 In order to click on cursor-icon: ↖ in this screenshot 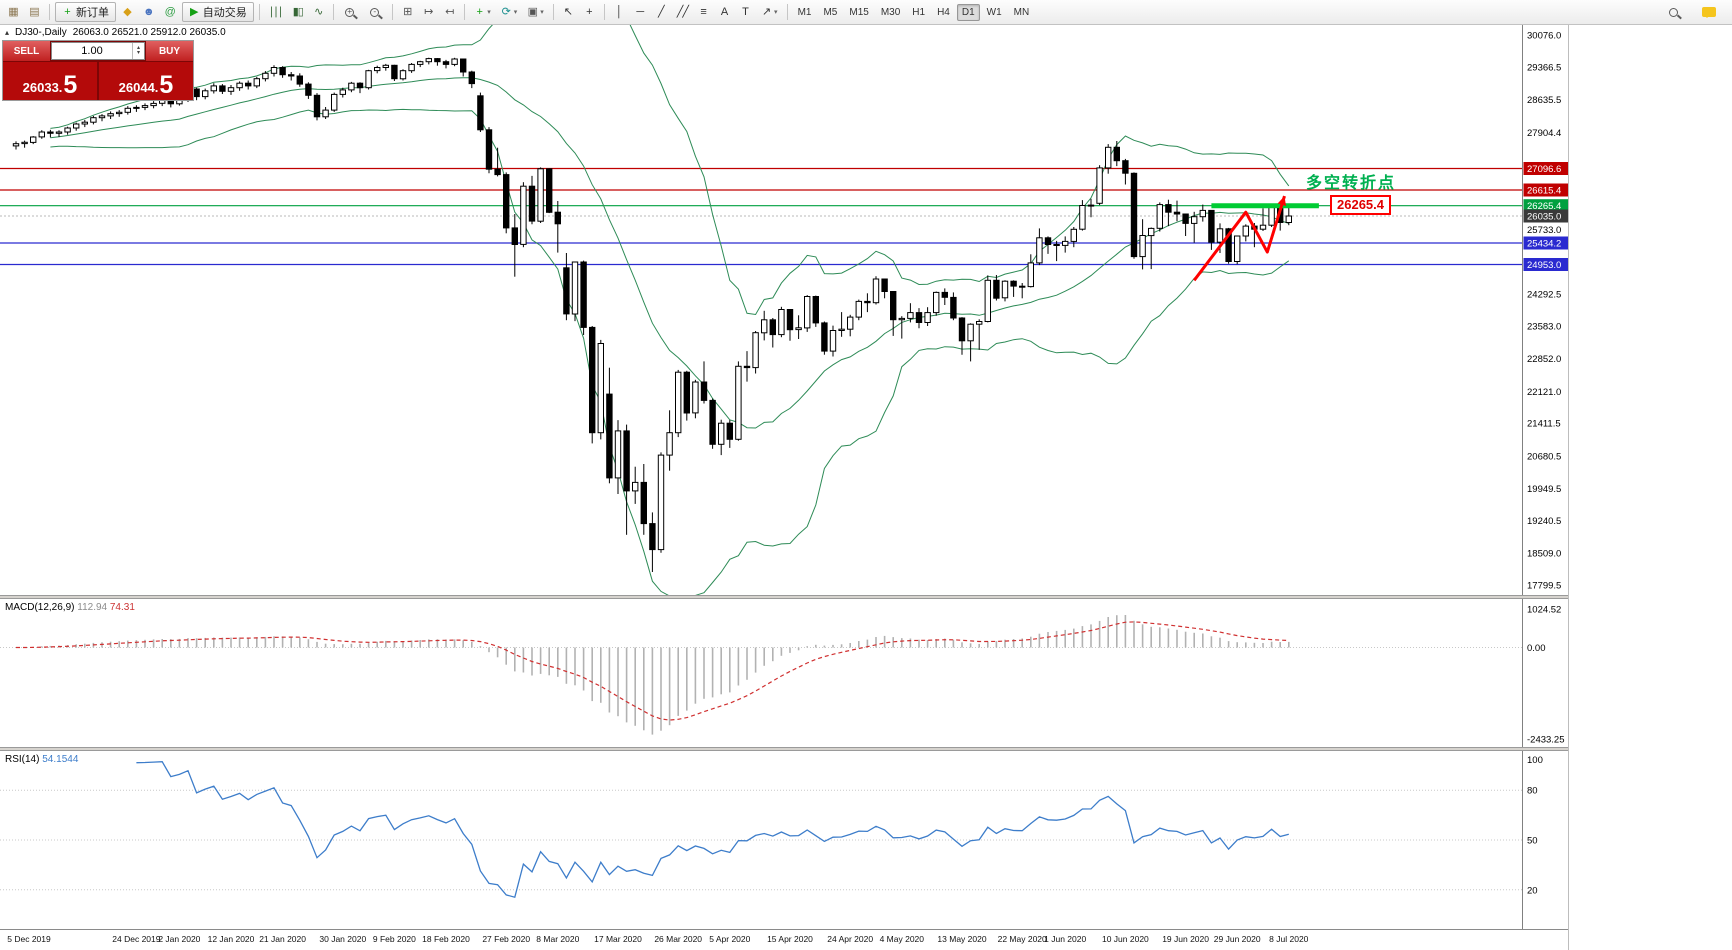, I will do `click(568, 12)`.